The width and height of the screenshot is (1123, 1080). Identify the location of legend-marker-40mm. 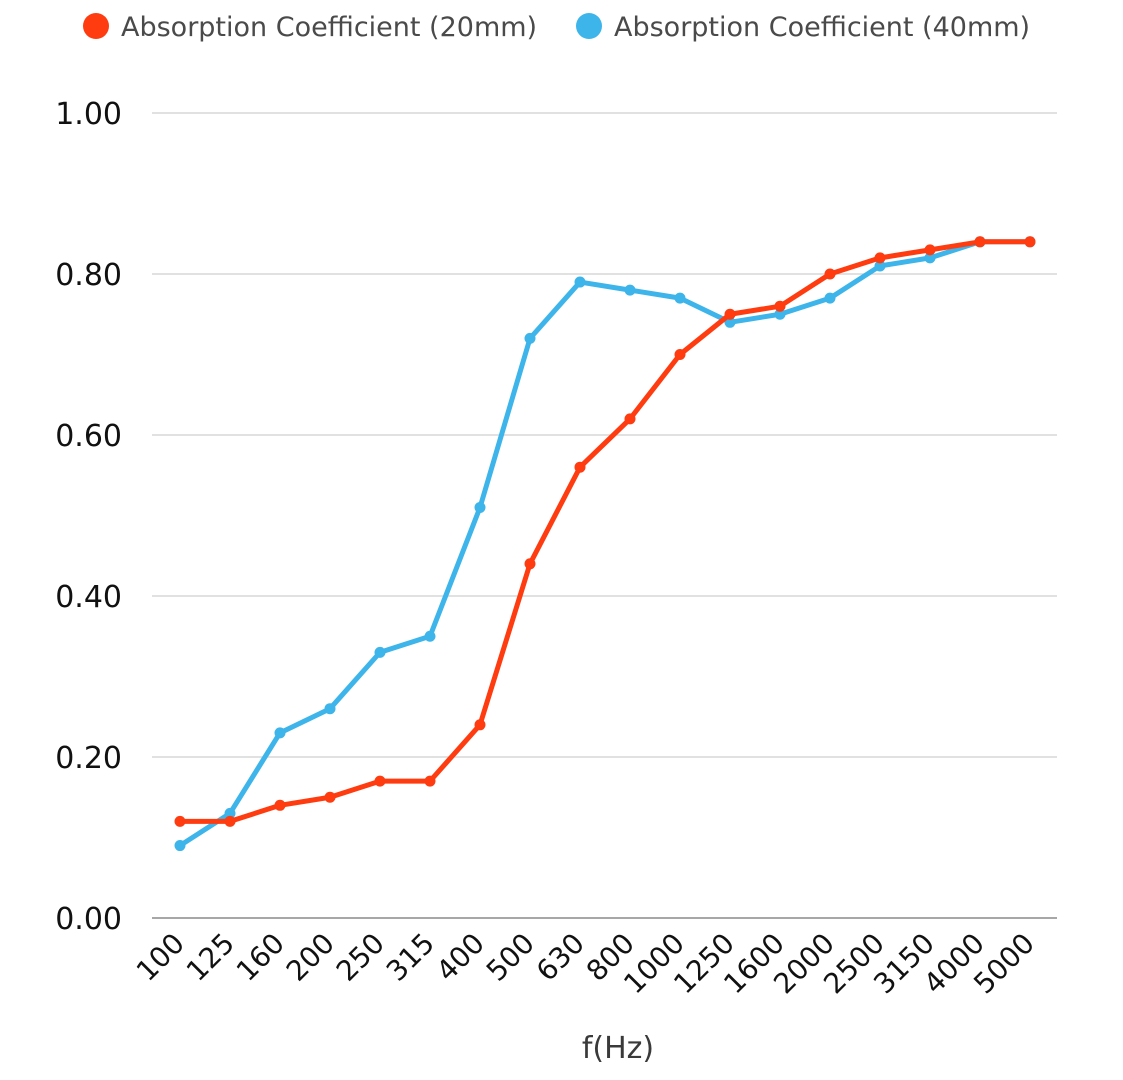
(589, 26).